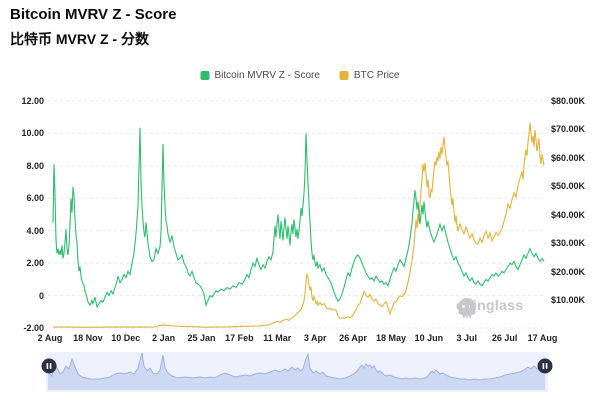 This screenshot has width=600, height=400. Describe the element at coordinates (315, 338) in the screenshot. I see `x-axis-tick-label: 3 Apr` at that location.